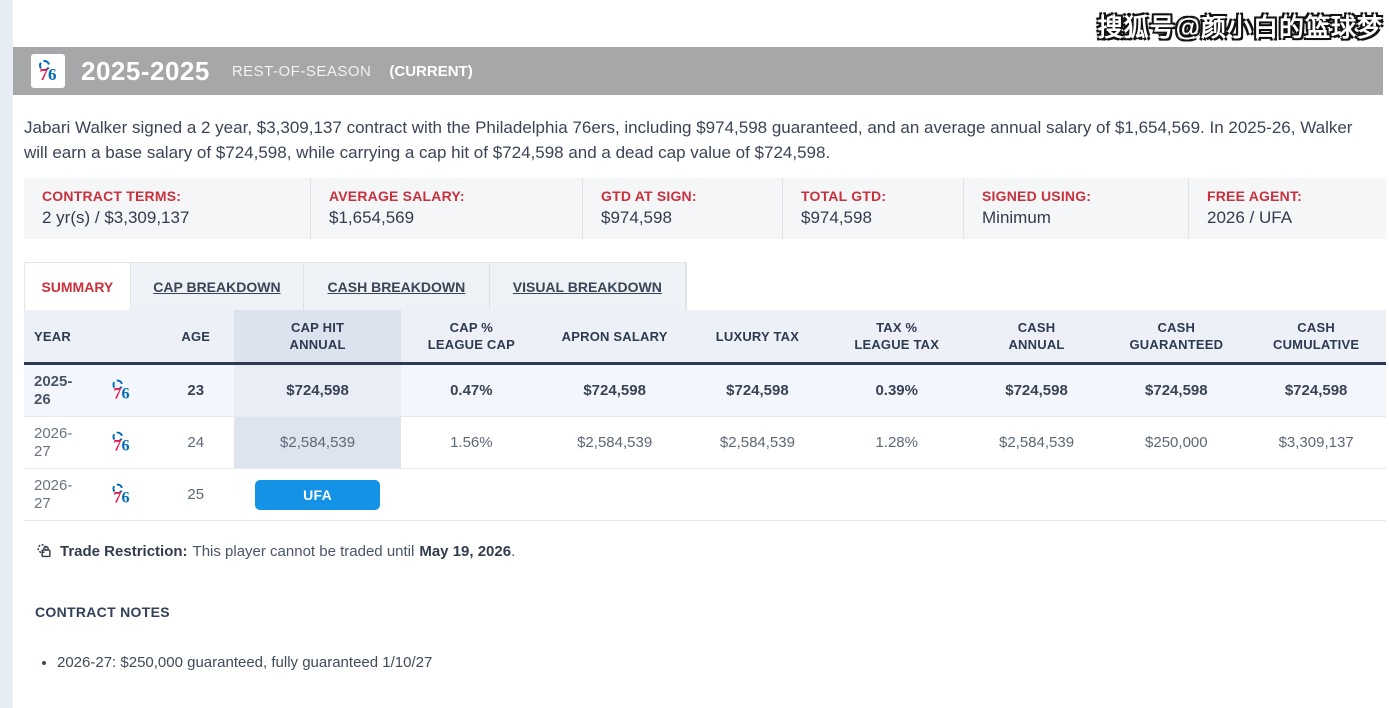 The height and width of the screenshot is (708, 1389). What do you see at coordinates (431, 71) in the screenshot?
I see `season-current-label: (CURRENT)` at bounding box center [431, 71].